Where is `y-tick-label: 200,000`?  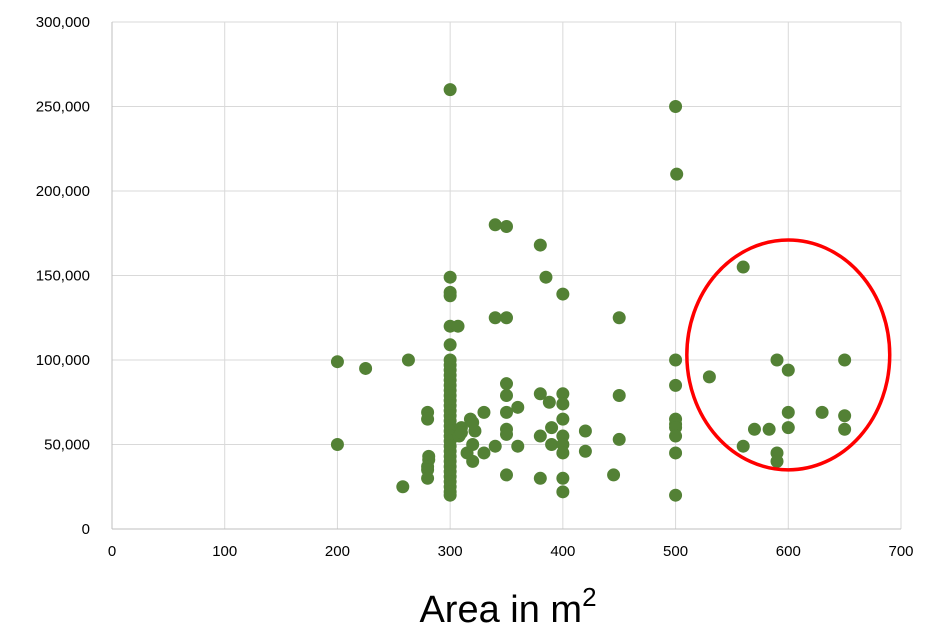
y-tick-label: 200,000 is located at coordinates (63, 191).